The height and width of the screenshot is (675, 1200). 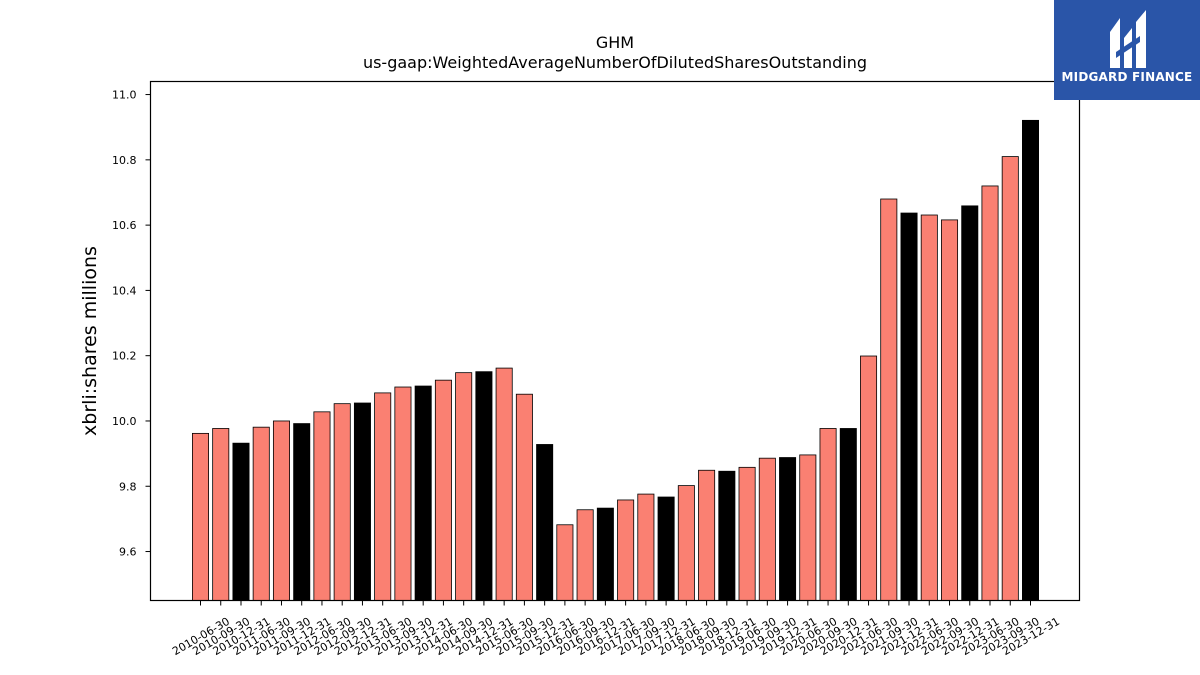 What do you see at coordinates (128, 552) in the screenshot?
I see `y-tick-label: 9.6` at bounding box center [128, 552].